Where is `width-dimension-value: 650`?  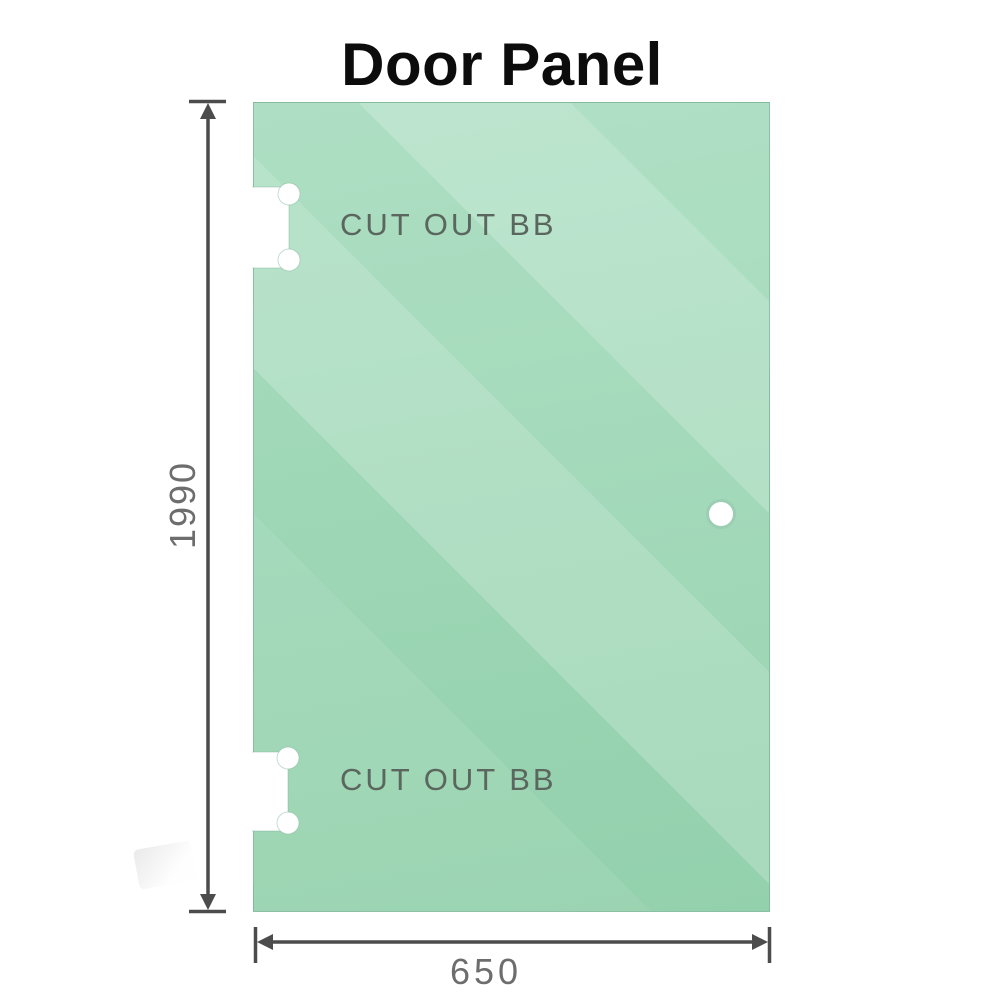 width-dimension-value: 650 is located at coordinates (486, 971).